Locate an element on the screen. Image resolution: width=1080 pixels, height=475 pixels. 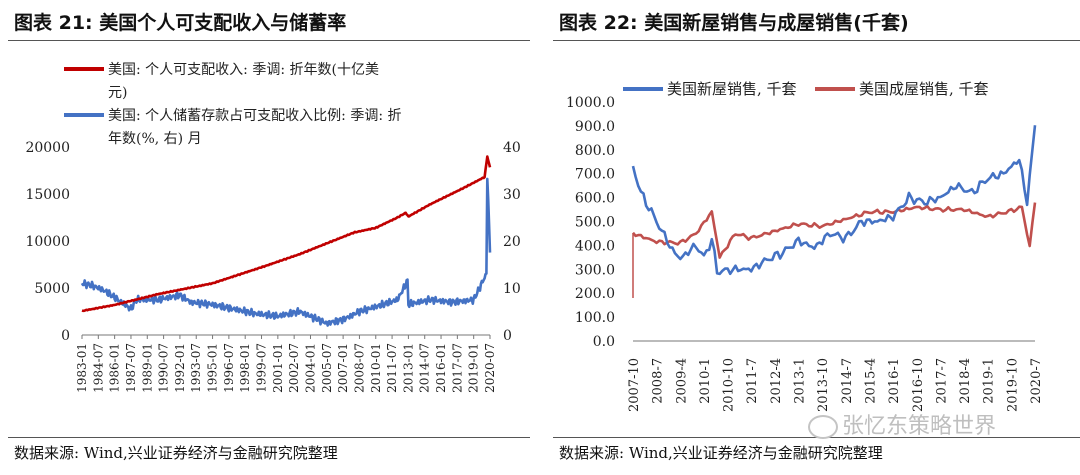
watermark: 张忆东策略世界 is located at coordinates (902, 424).